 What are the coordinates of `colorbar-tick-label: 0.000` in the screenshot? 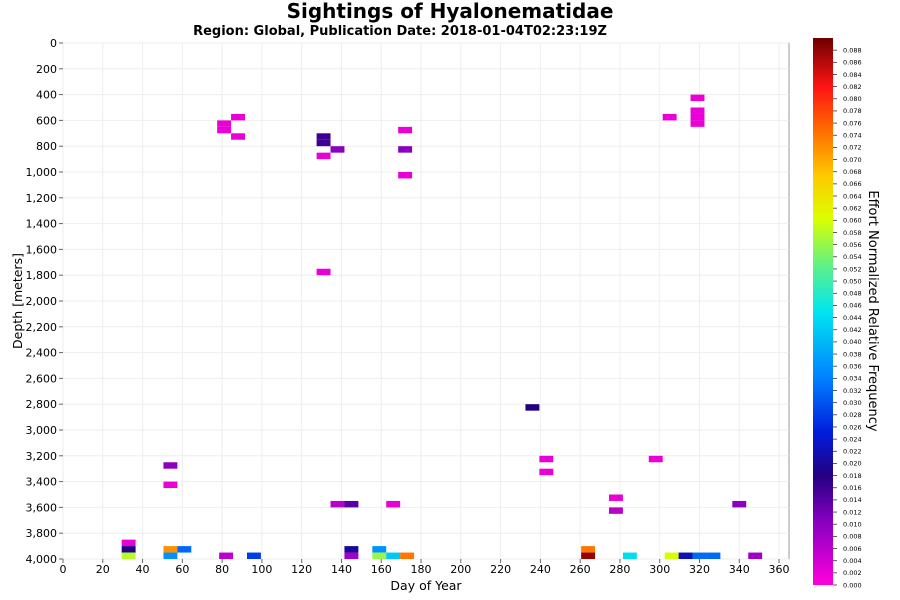 It's located at (852, 585).